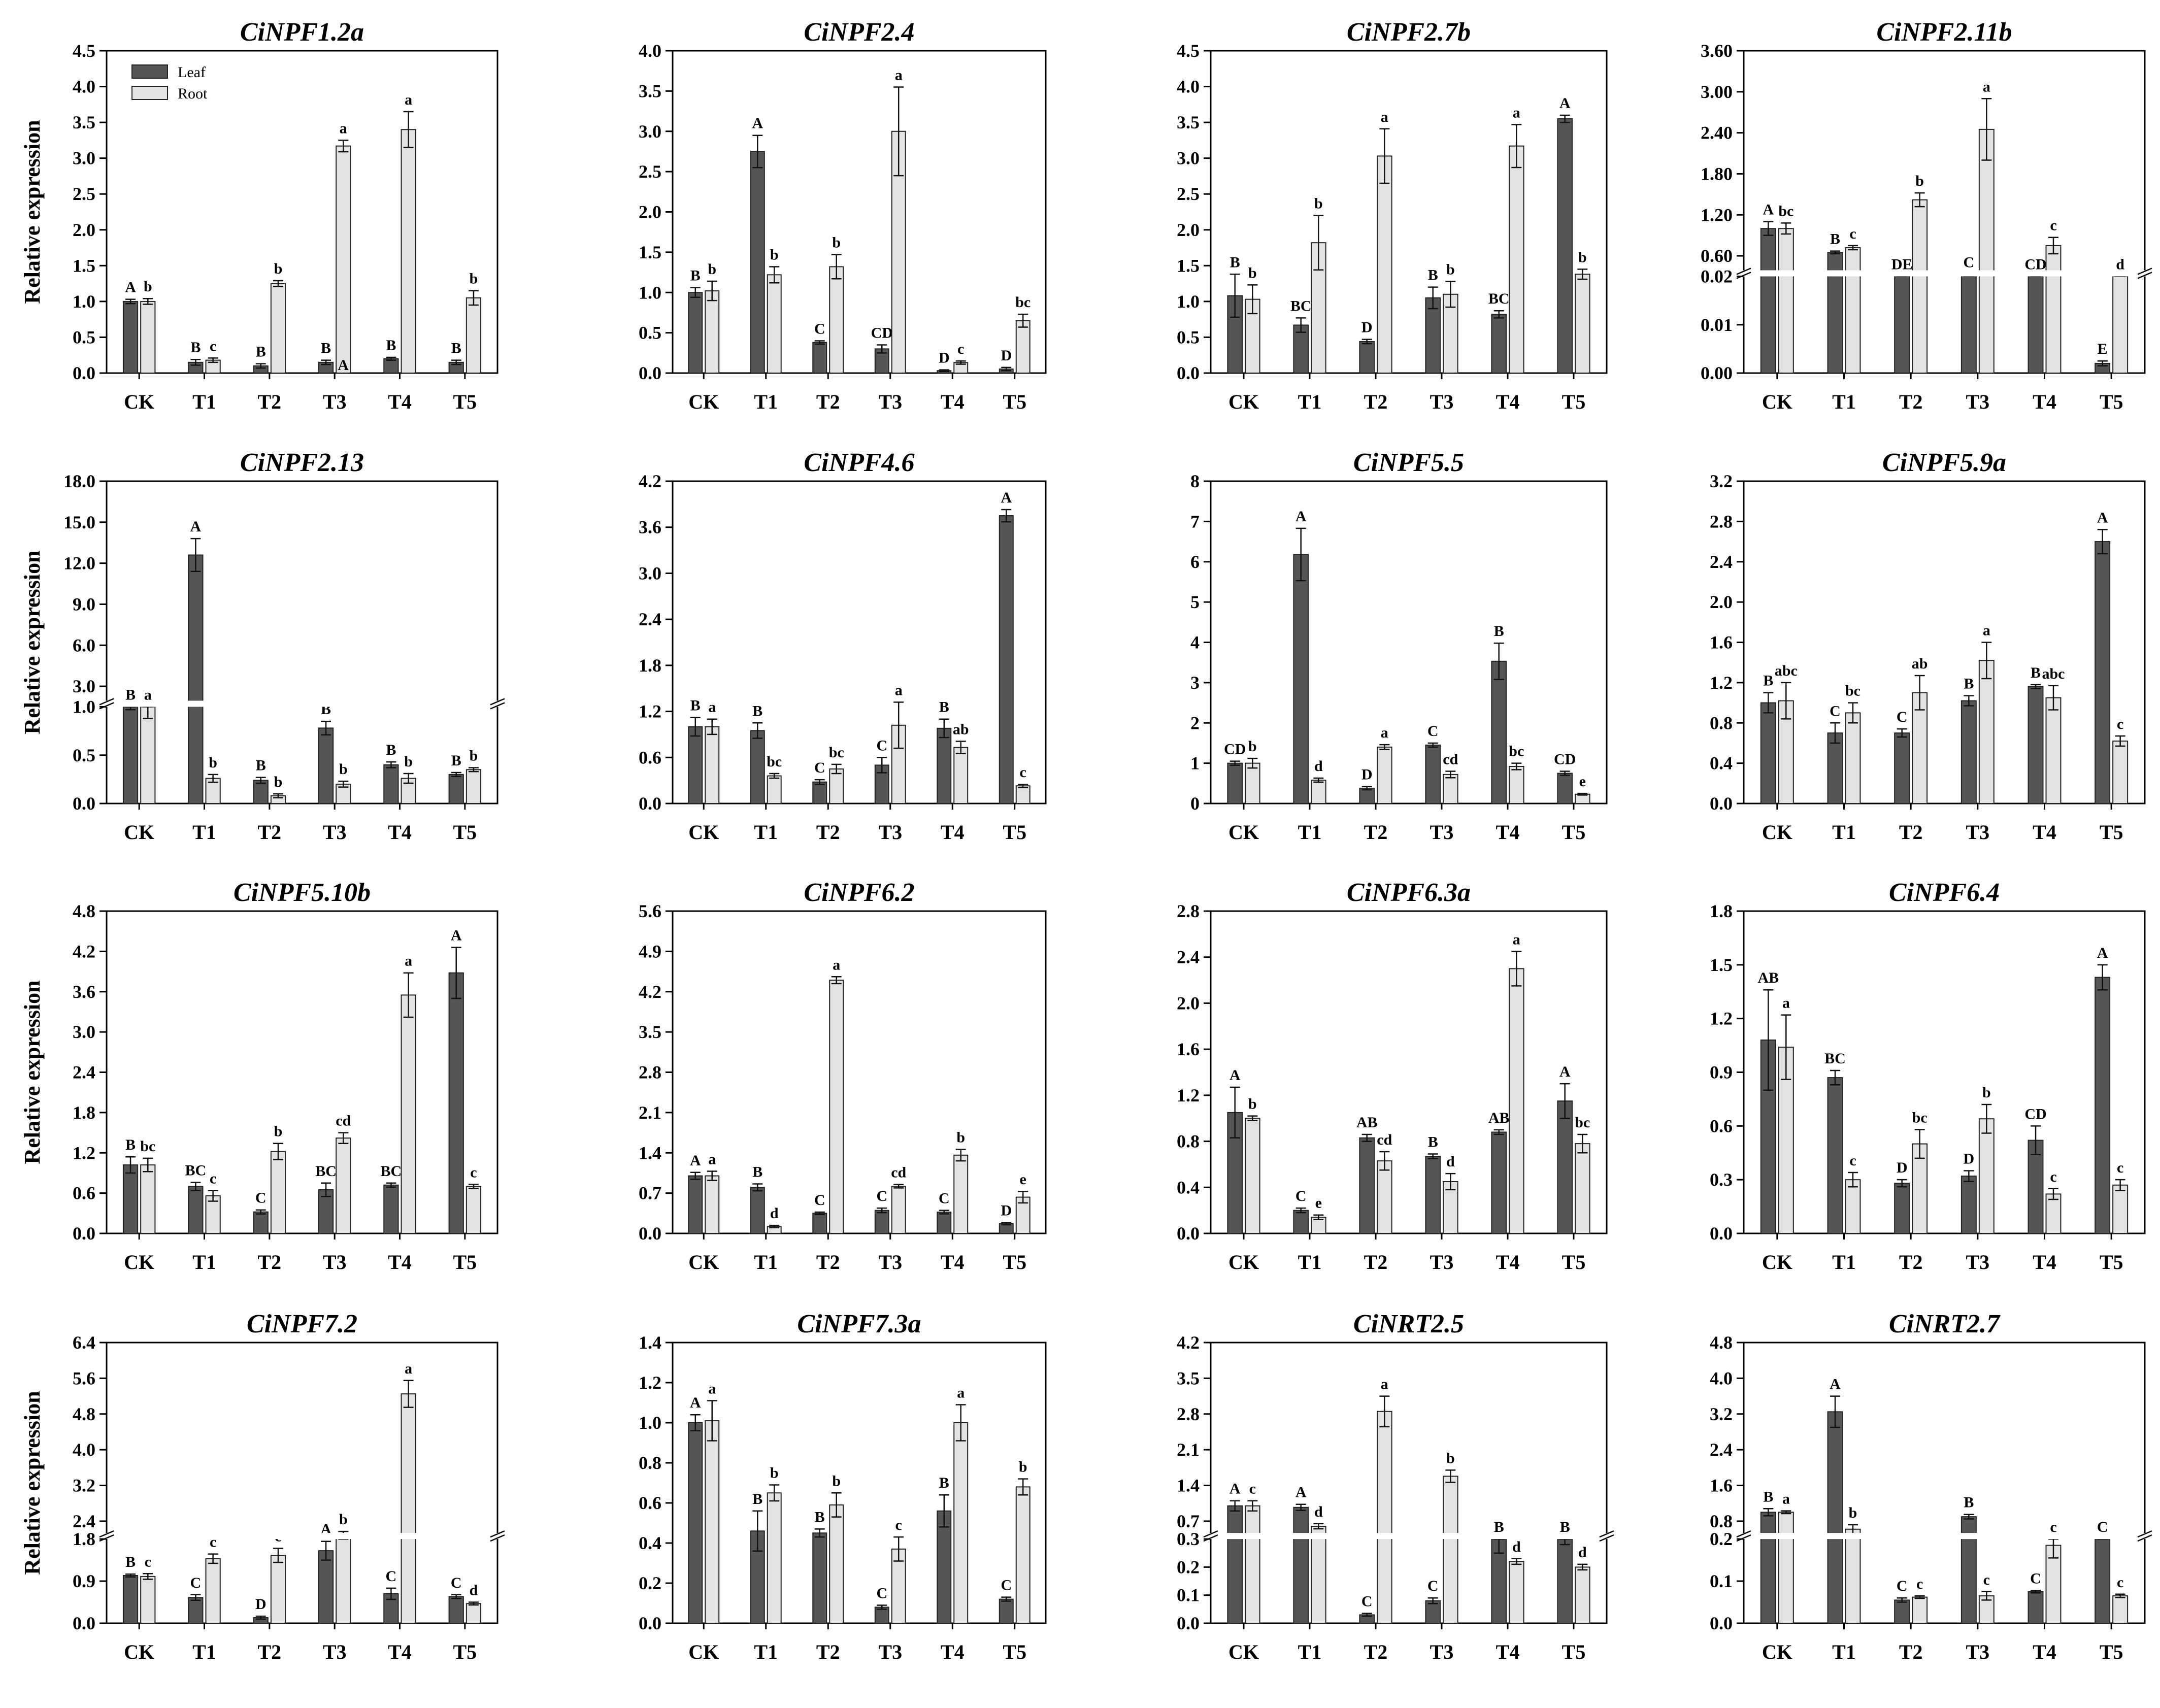 The width and height of the screenshot is (2160, 1708). What do you see at coordinates (302, 462) in the screenshot?
I see `panel-title: CiNPF2.13` at bounding box center [302, 462].